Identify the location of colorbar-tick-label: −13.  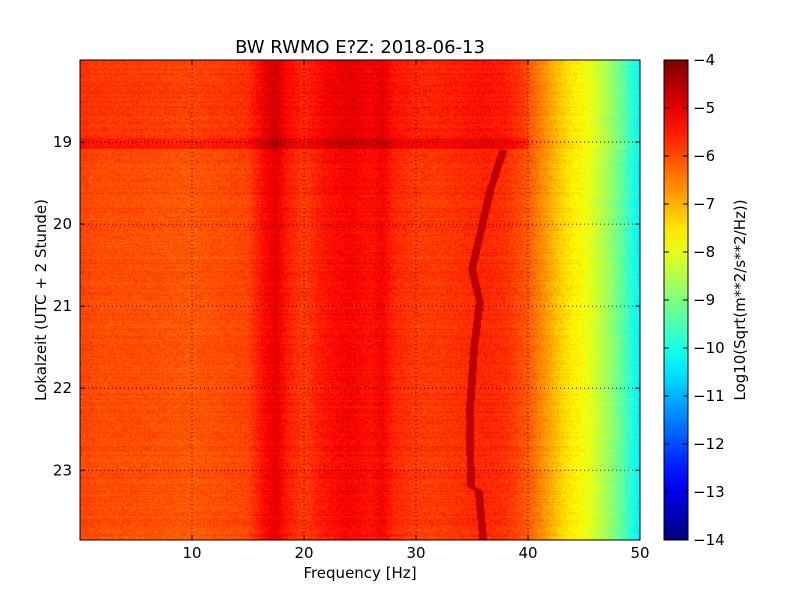
(709, 492).